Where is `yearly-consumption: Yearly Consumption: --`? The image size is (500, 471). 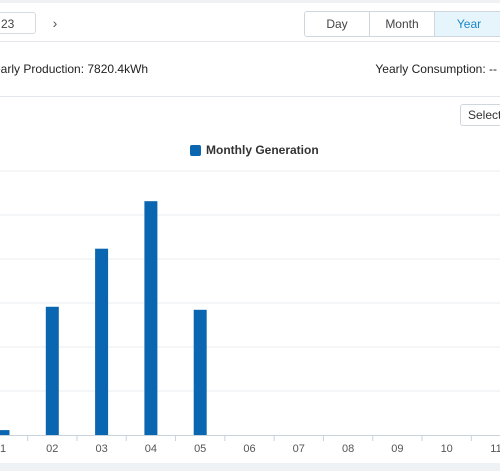
yearly-consumption: Yearly Consumption: -- is located at coordinates (436, 69).